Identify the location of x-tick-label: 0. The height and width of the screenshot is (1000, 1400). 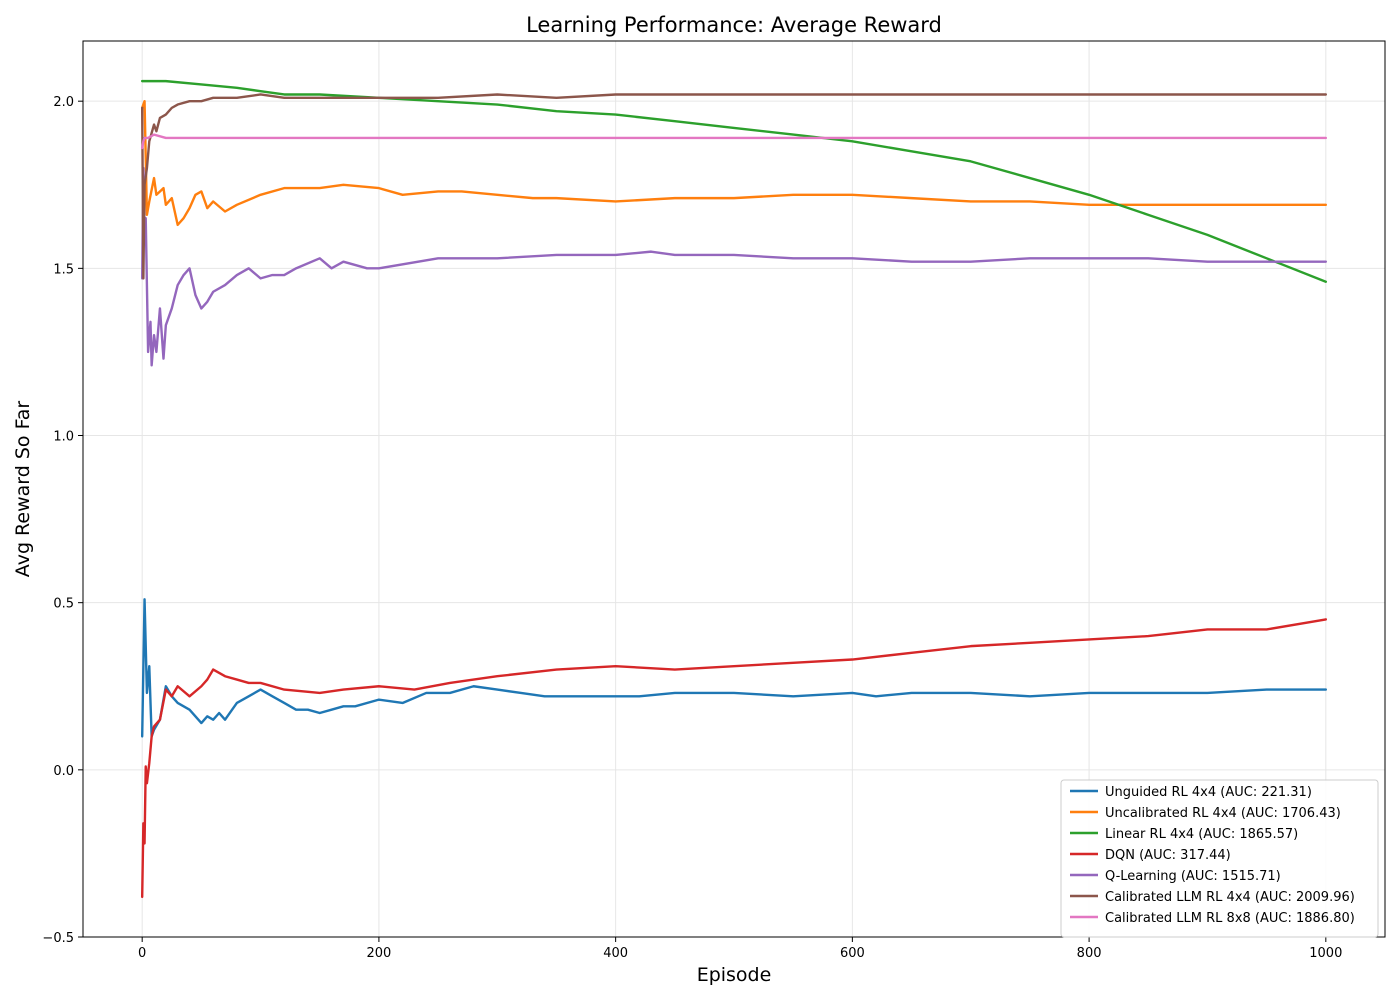
(142, 953).